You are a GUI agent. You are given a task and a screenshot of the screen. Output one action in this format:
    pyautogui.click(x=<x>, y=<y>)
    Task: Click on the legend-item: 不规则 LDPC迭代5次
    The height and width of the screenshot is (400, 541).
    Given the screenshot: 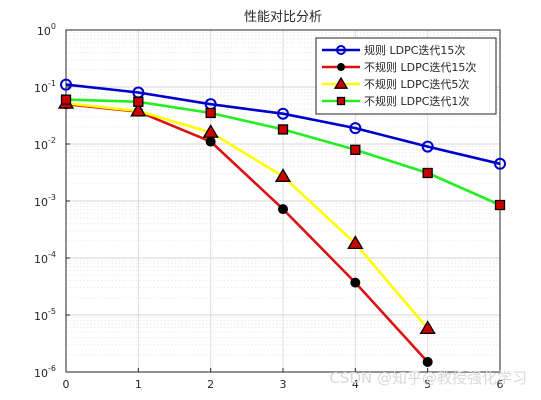 What is the action you would take?
    pyautogui.click(x=395, y=83)
    